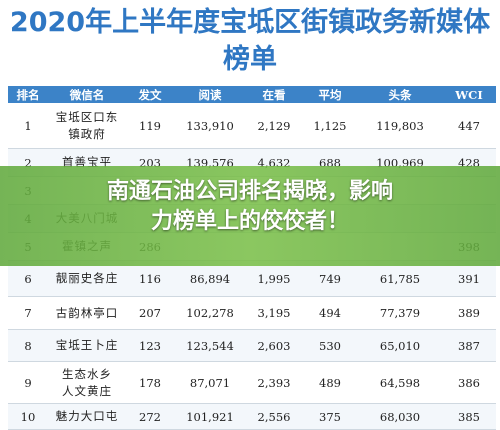 The image size is (500, 430). I want to click on title-line-1: 2020年上半年度宝坻区街镇政务新媒体, so click(250, 22).